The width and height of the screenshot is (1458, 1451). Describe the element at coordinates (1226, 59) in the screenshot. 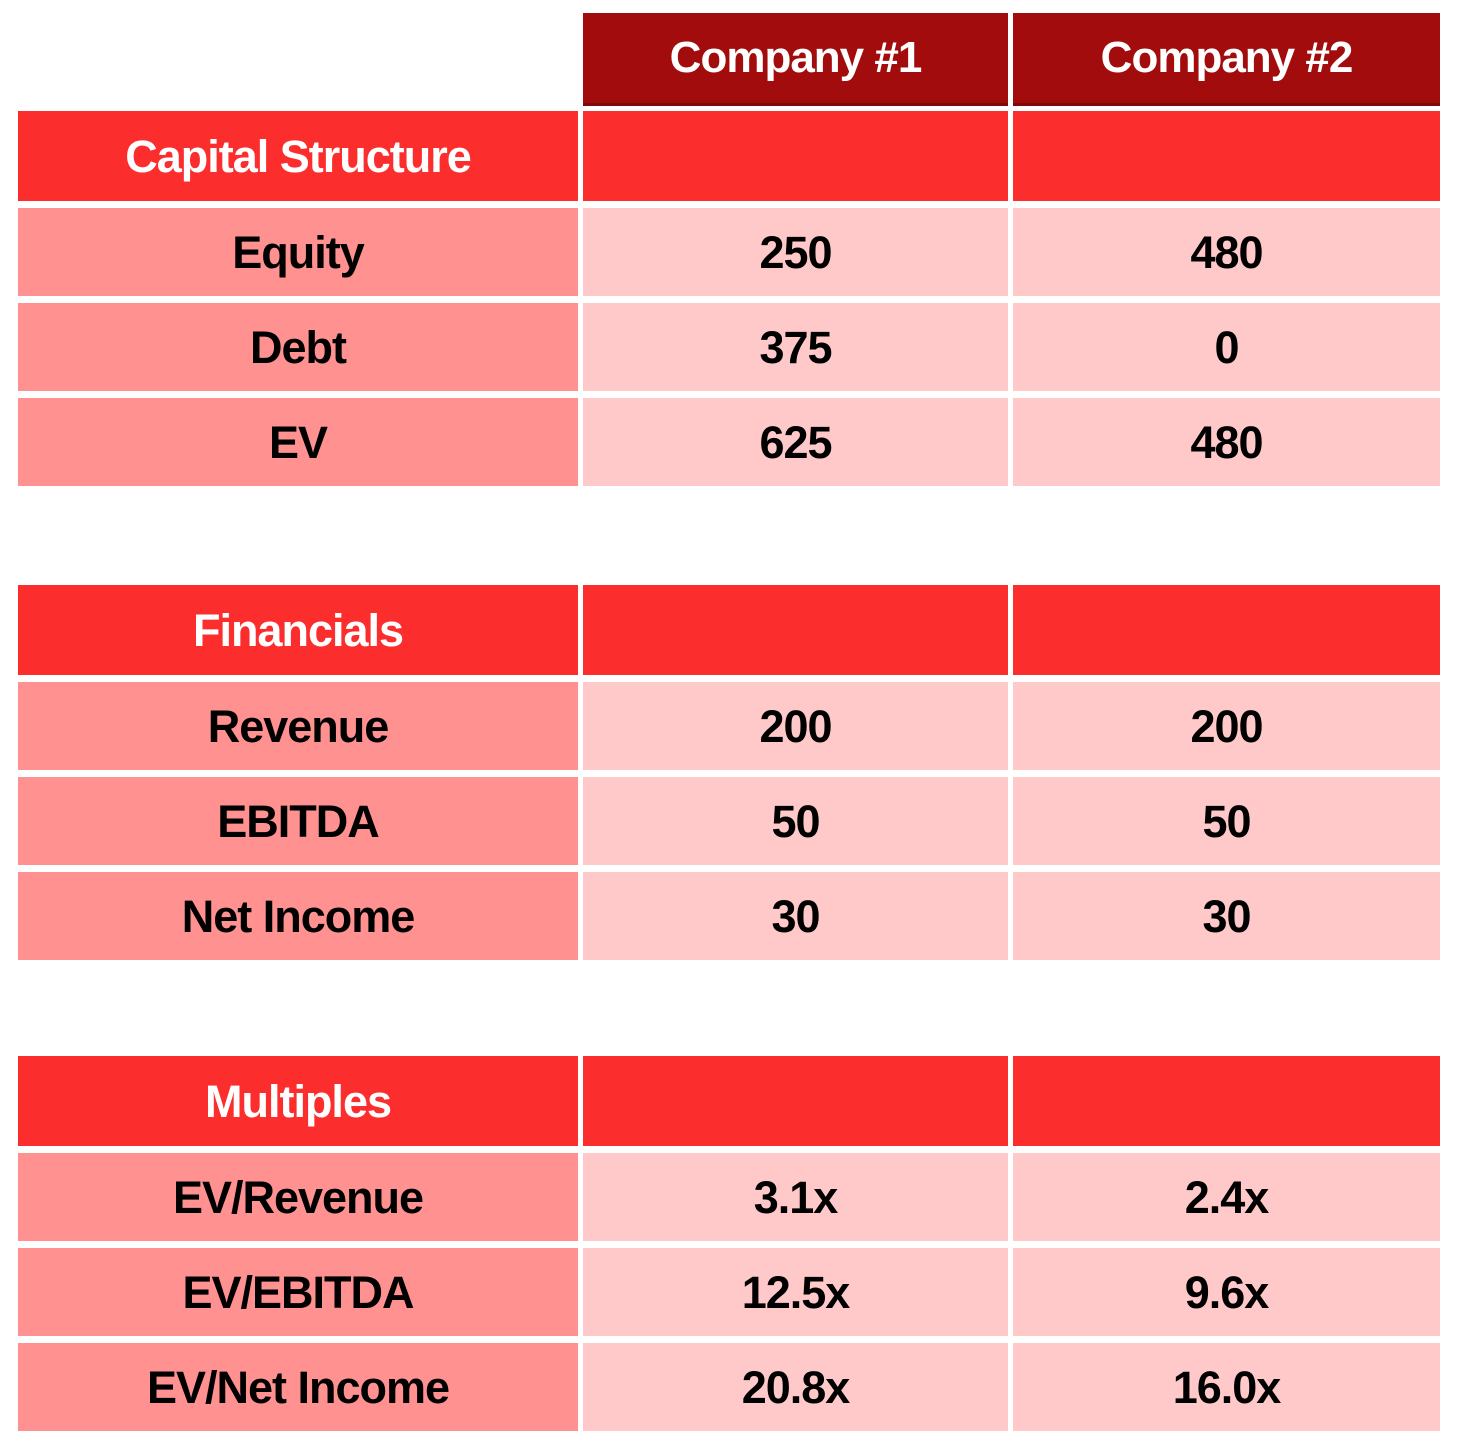

I see `company-2-header: Company #2` at that location.